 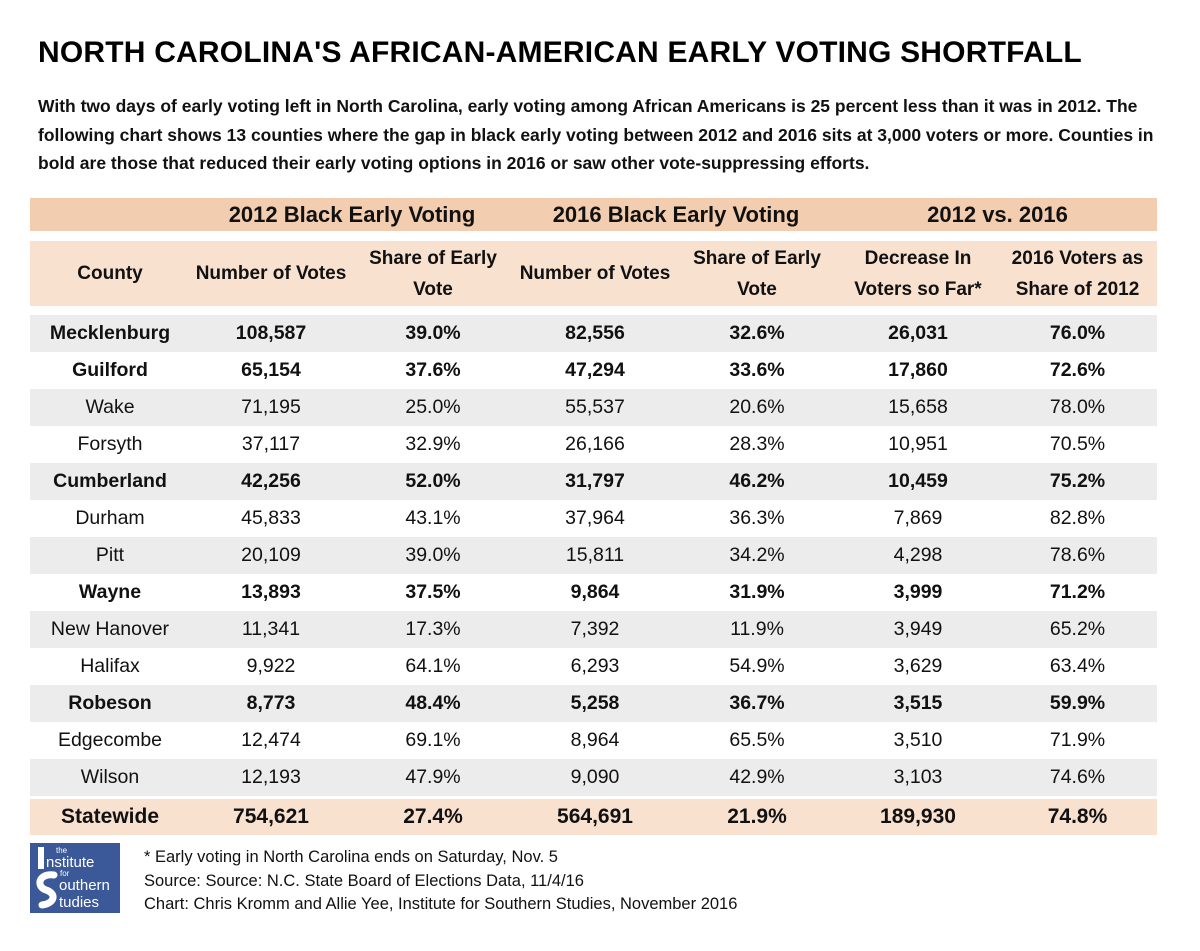 What do you see at coordinates (757, 555) in the screenshot?
I see `table-cell: 34.2%` at bounding box center [757, 555].